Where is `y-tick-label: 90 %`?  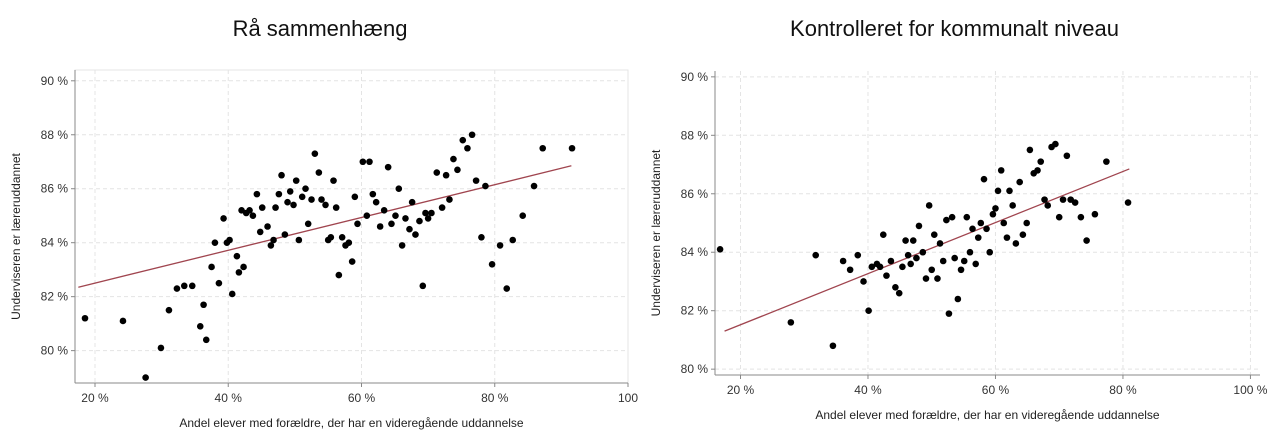
y-tick-label: 90 % is located at coordinates (695, 77).